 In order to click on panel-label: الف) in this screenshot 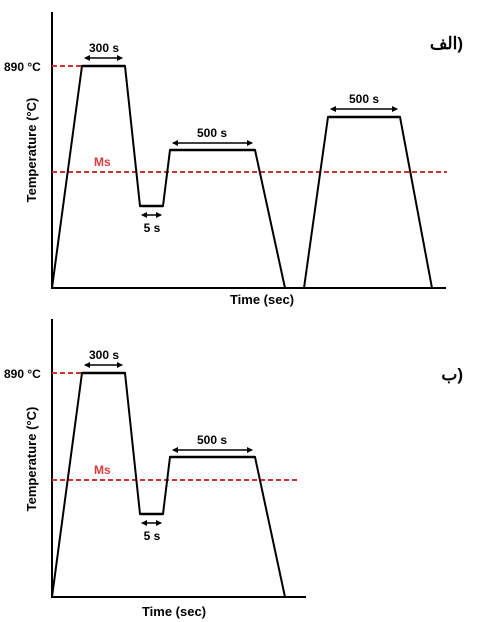, I will do `click(446, 43)`.